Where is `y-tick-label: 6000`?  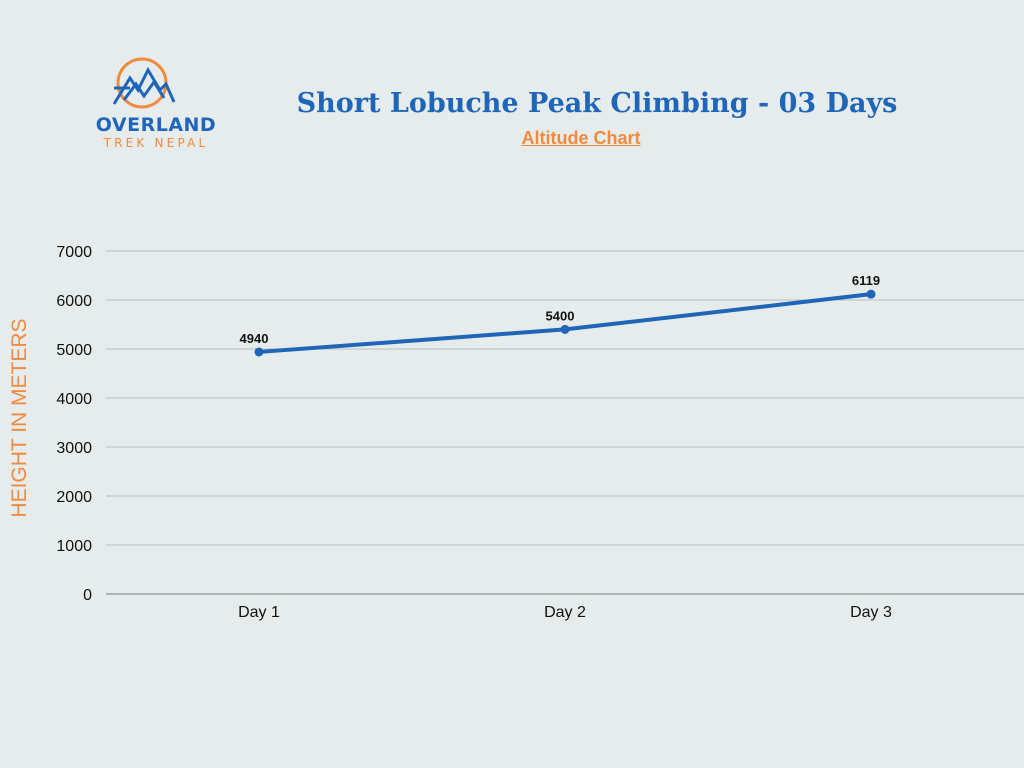
y-tick-label: 6000 is located at coordinates (74, 301).